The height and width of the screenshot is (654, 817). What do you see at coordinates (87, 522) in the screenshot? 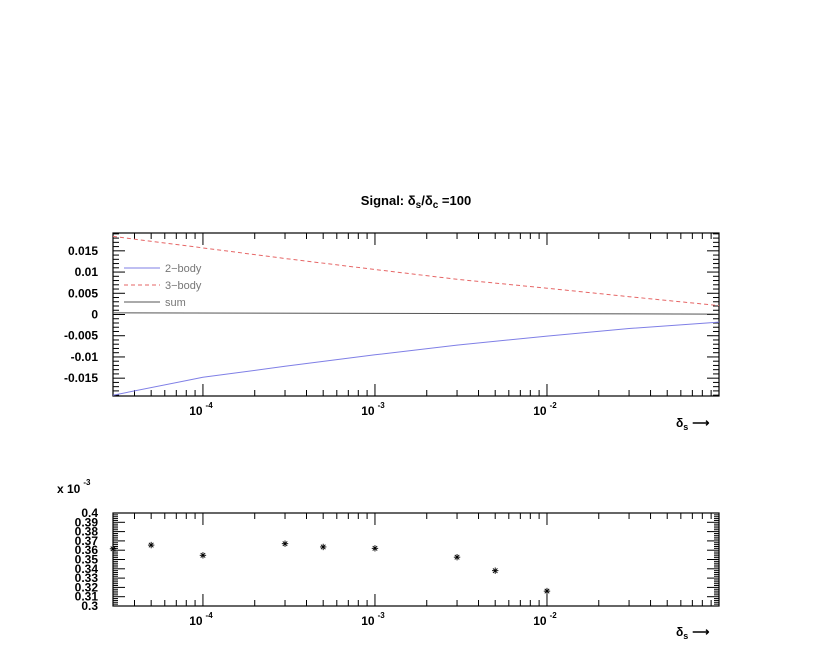
I see `y-tick-label: 0.39` at bounding box center [87, 522].